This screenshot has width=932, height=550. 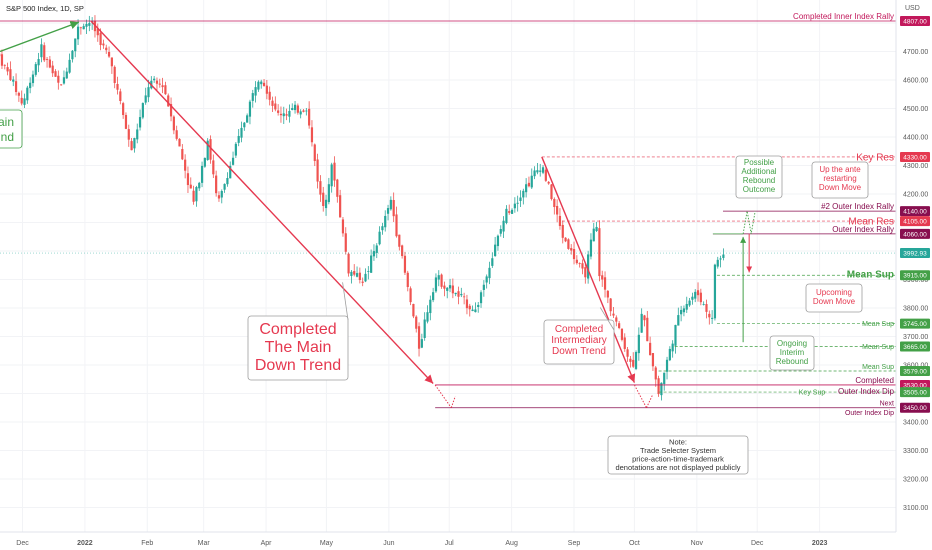 I want to click on upcoming-down-box-line: Upcoming, so click(x=834, y=292).